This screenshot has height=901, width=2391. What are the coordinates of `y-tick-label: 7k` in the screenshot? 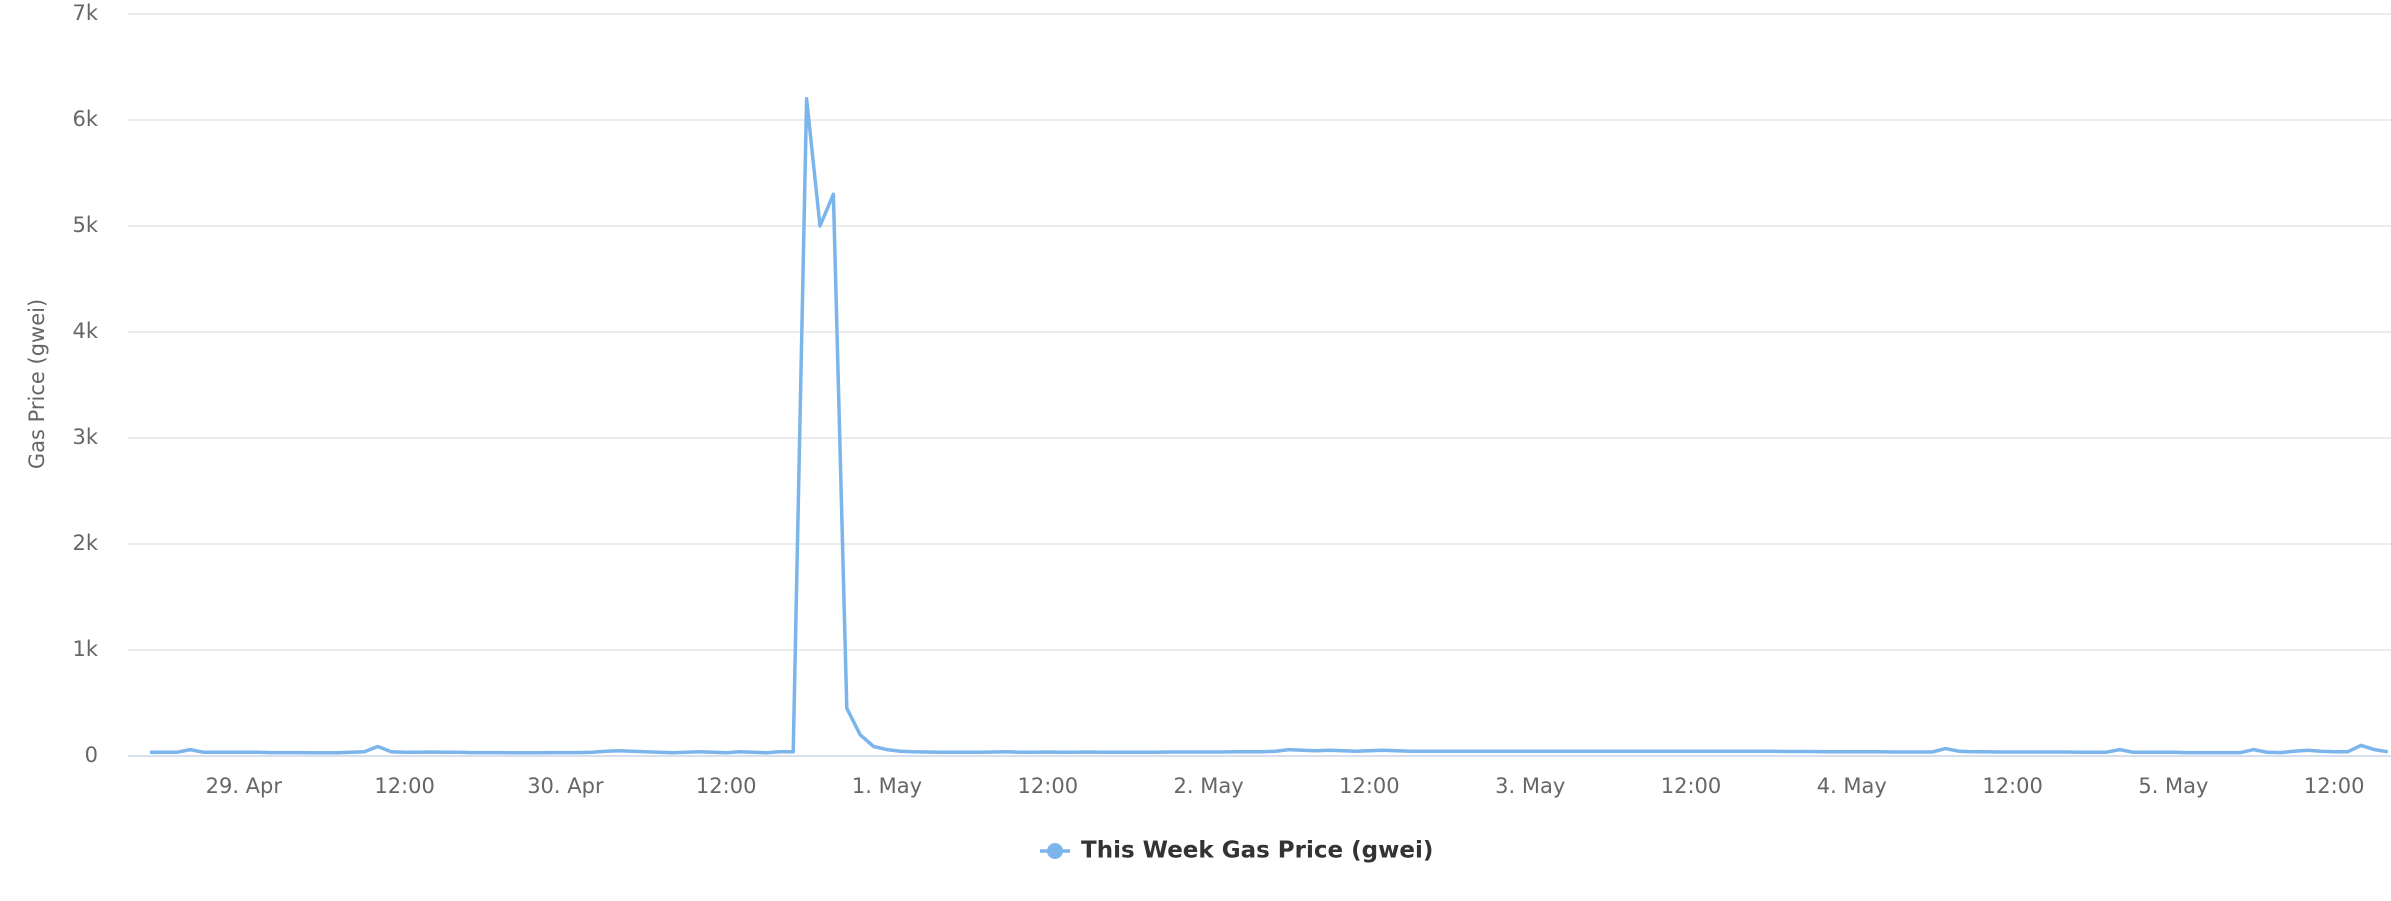 It's located at (85, 13).